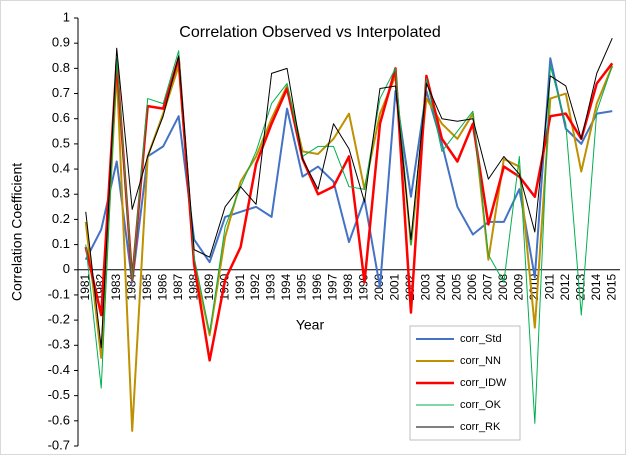 The height and width of the screenshot is (460, 626). Describe the element at coordinates (488, 286) in the screenshot. I see `x-tick-label: 2007` at that location.